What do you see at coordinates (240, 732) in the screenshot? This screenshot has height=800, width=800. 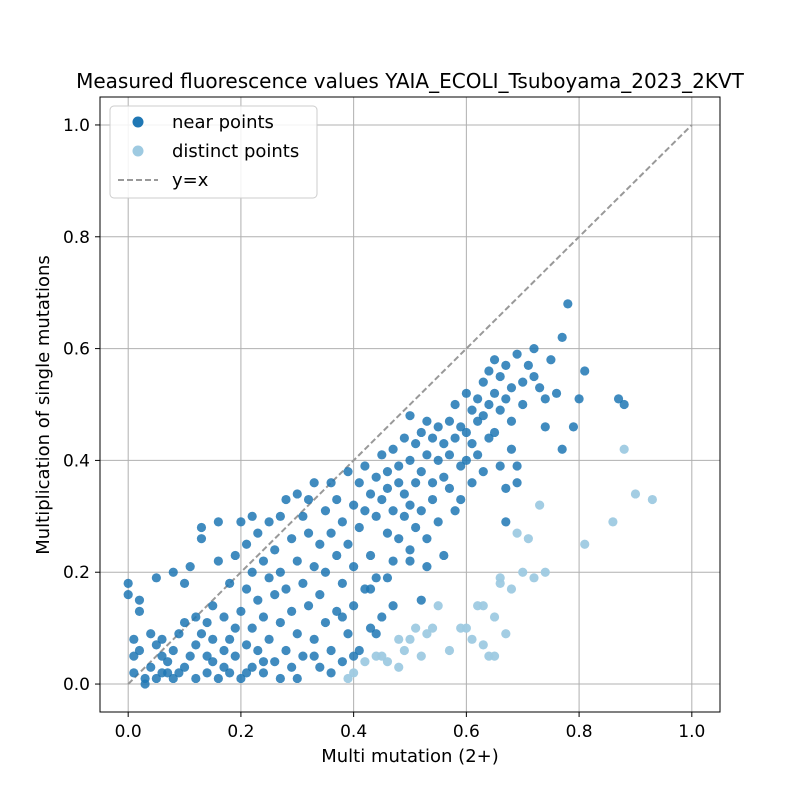 I see `x-tick-label: 0.2` at bounding box center [240, 732].